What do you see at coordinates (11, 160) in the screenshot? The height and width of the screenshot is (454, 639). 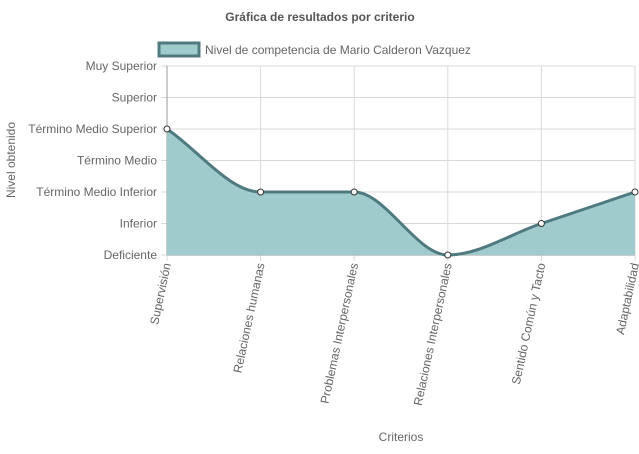 I see `y-axis-title: Nivel obtenido` at bounding box center [11, 160].